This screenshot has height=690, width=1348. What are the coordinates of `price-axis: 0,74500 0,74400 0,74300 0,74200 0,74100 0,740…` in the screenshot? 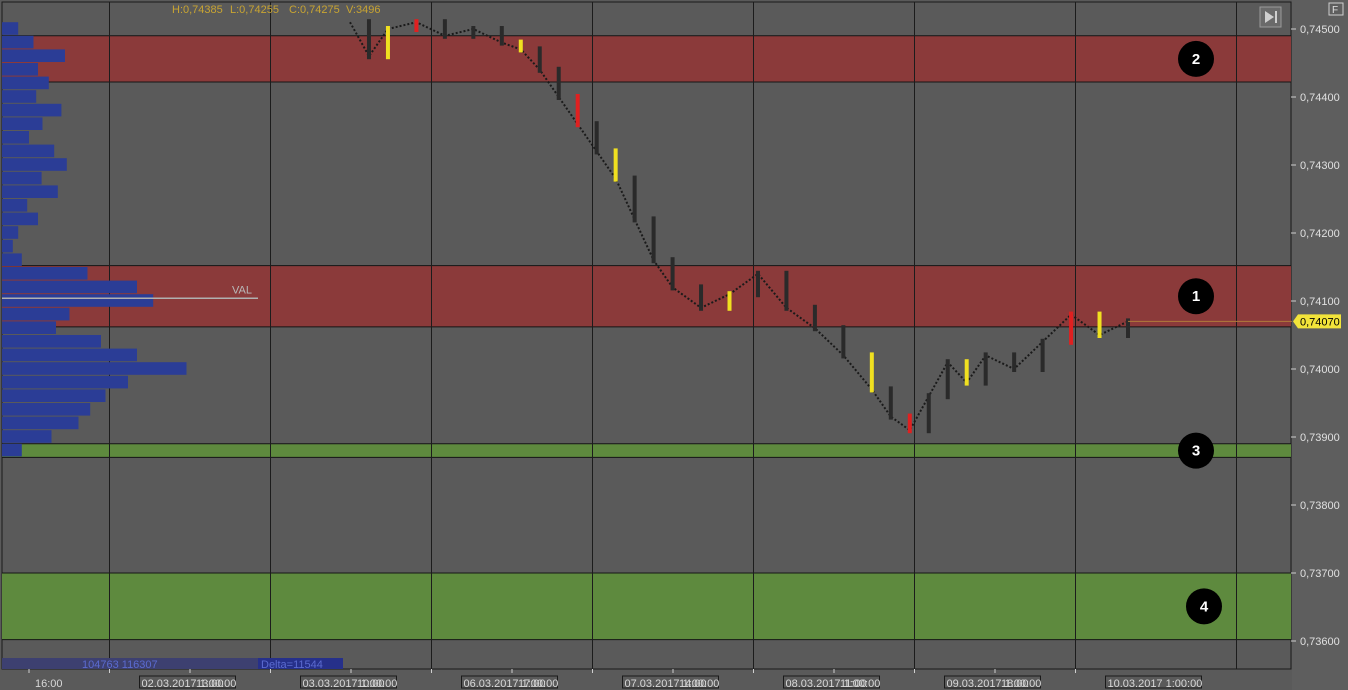 It's located at (1315, 336).